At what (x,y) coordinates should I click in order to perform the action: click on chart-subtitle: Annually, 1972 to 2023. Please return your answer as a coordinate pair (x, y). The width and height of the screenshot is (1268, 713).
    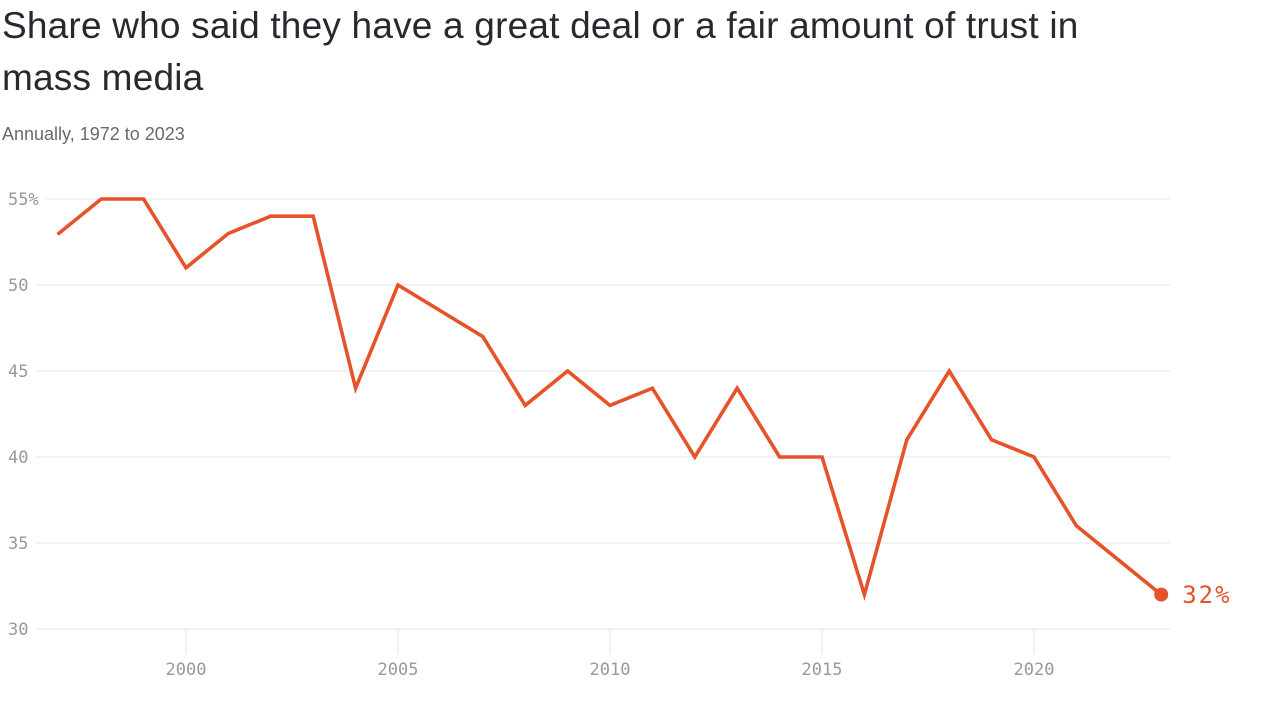
    Looking at the image, I should click on (93, 134).